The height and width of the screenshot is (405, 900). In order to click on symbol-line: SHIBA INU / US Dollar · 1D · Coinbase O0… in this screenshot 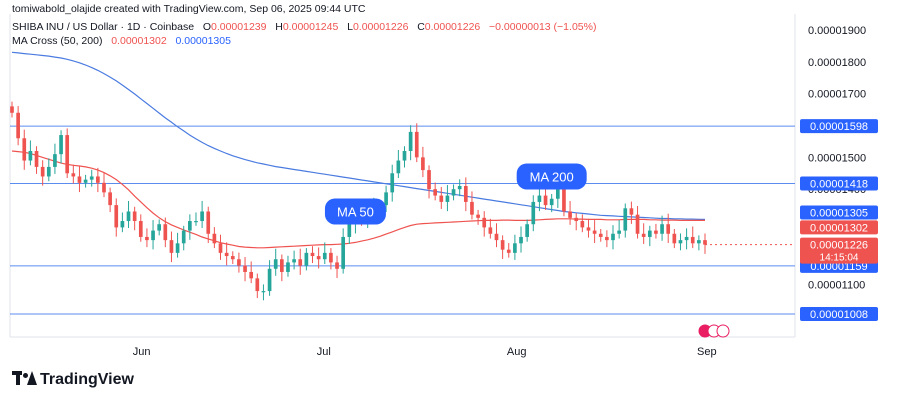, I will do `click(304, 27)`.